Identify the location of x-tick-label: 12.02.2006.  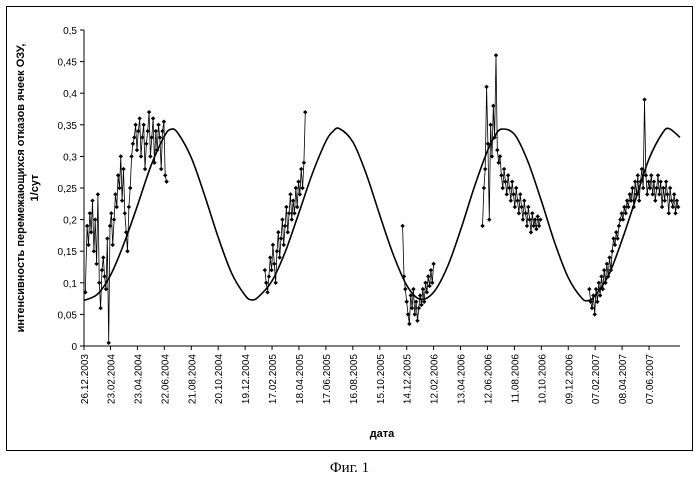
(435, 379).